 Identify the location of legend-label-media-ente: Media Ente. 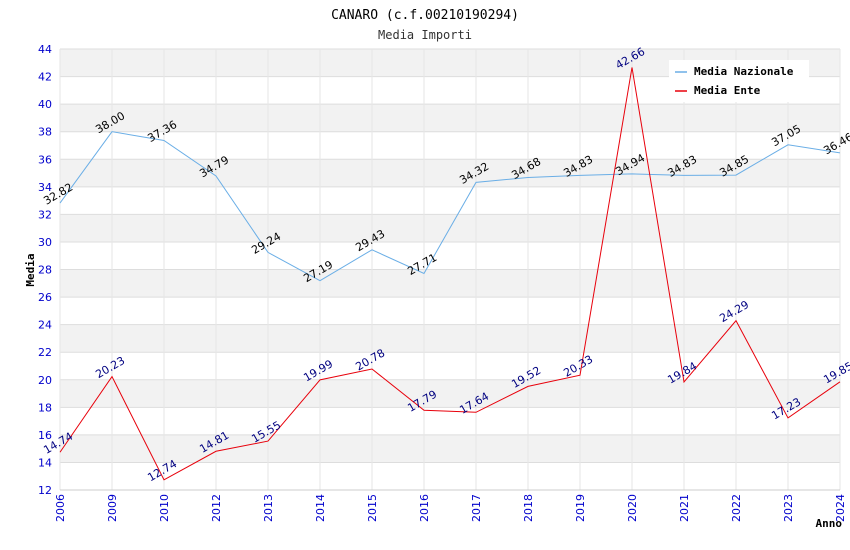
(727, 90).